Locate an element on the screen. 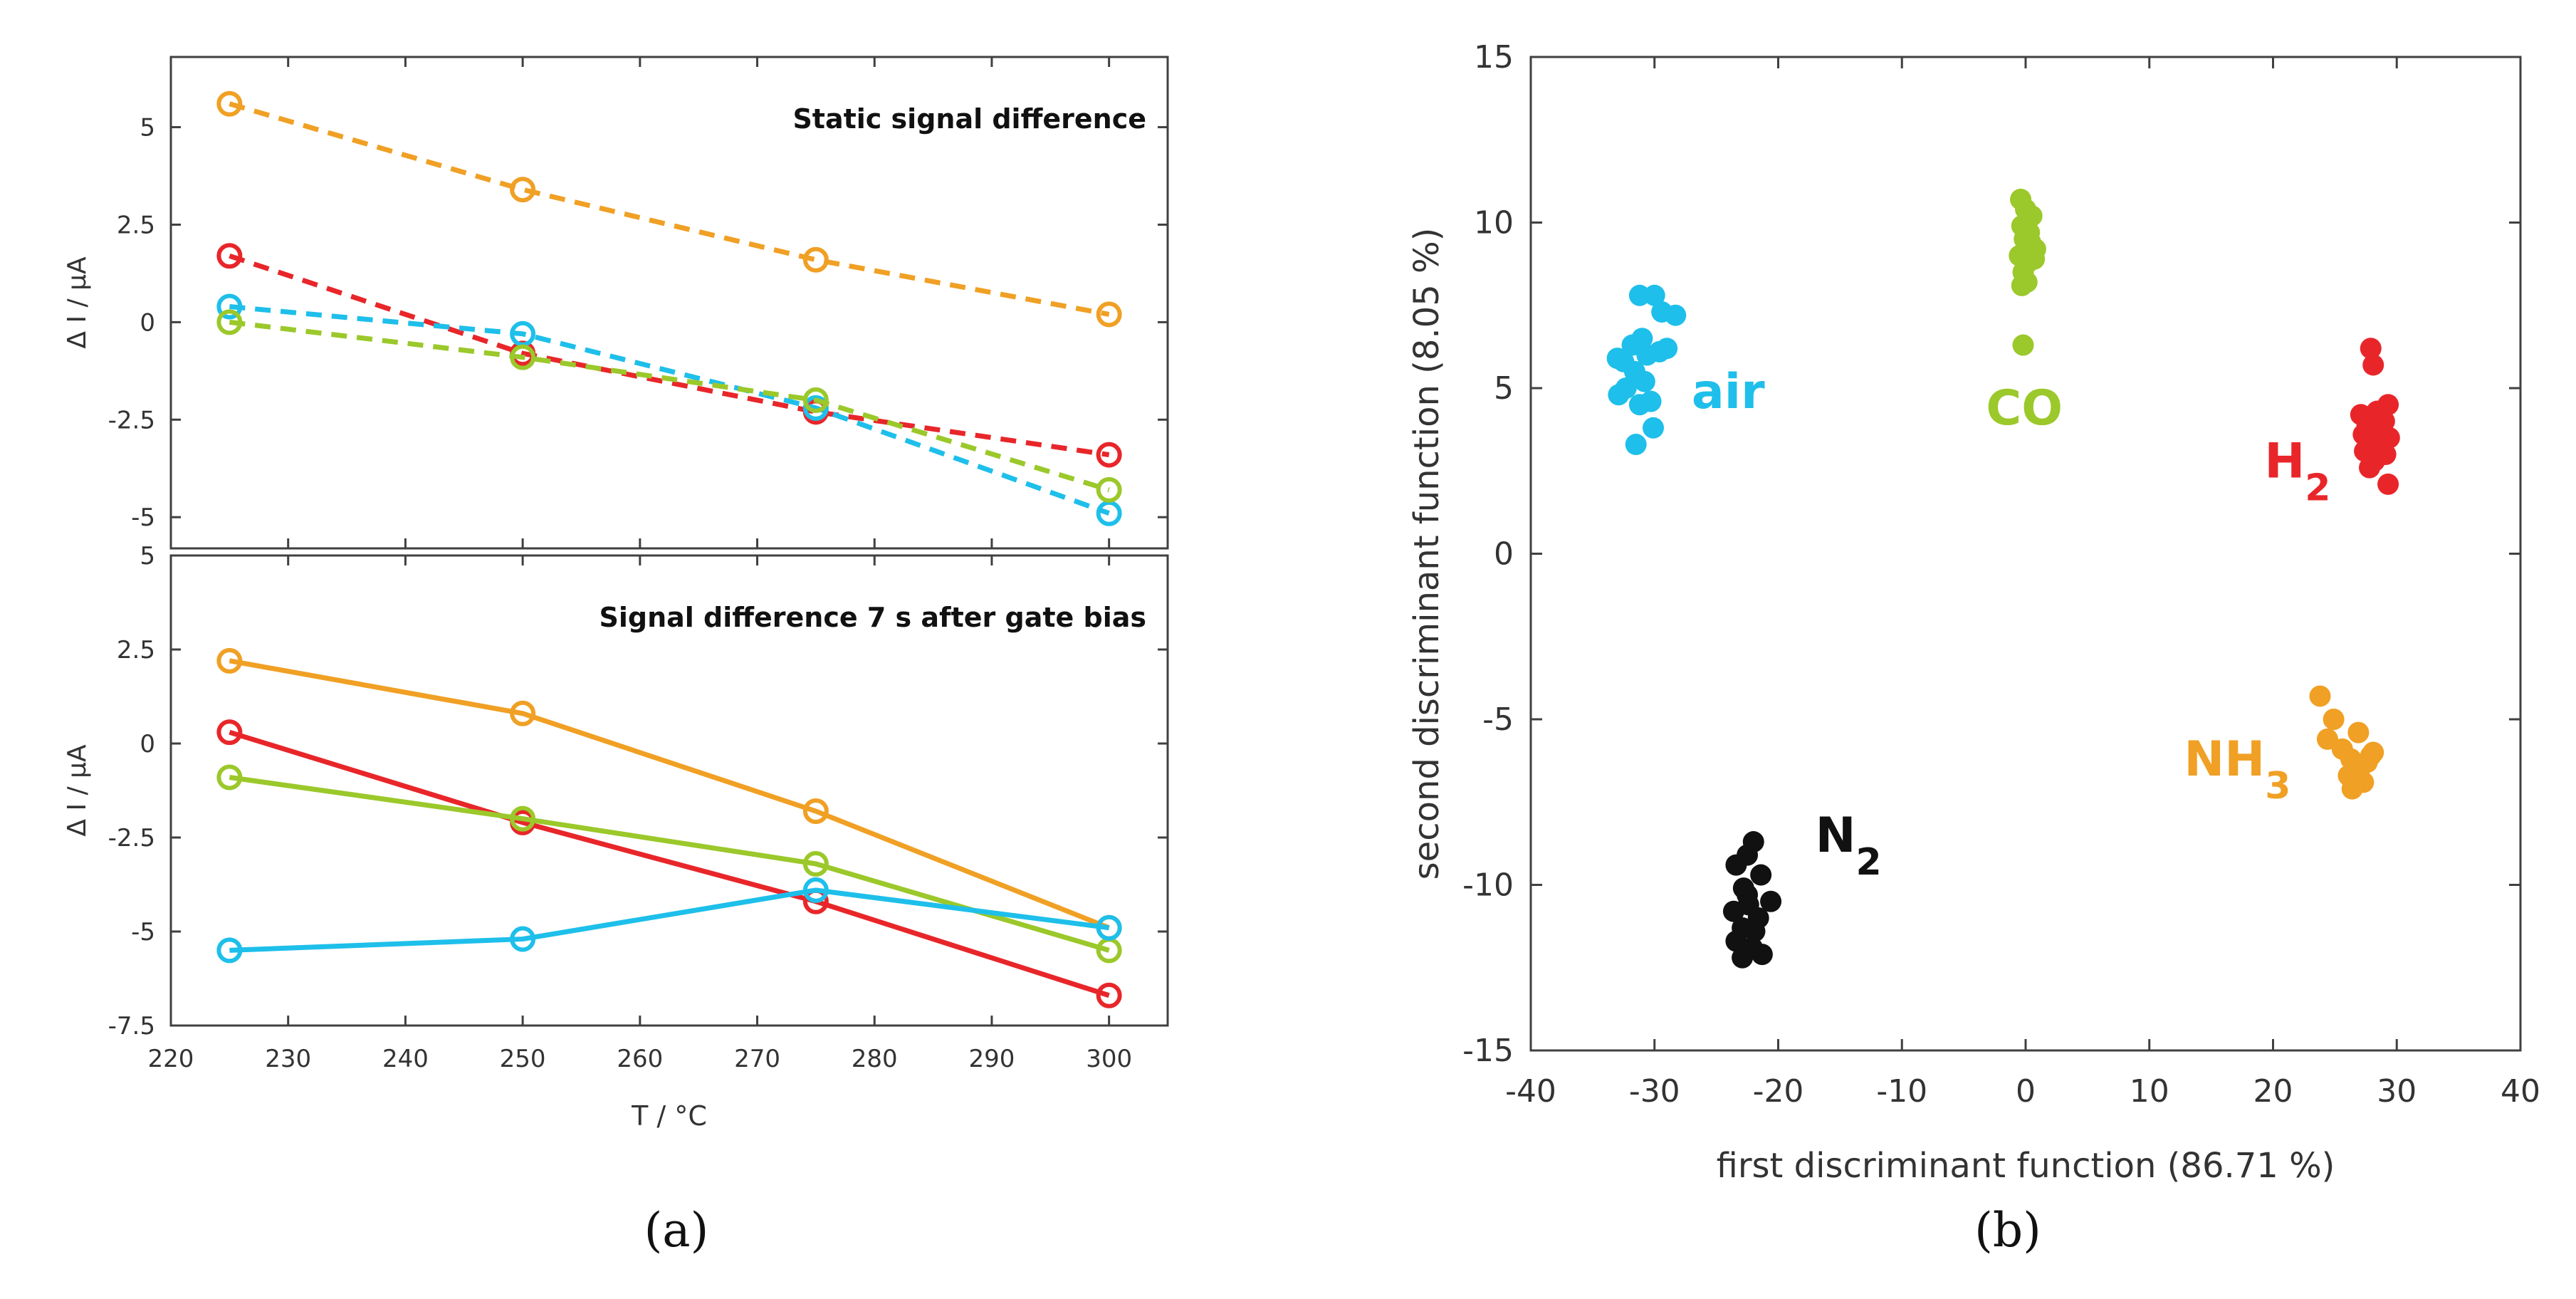  x-tick-label: -40 is located at coordinates (1530, 1091).